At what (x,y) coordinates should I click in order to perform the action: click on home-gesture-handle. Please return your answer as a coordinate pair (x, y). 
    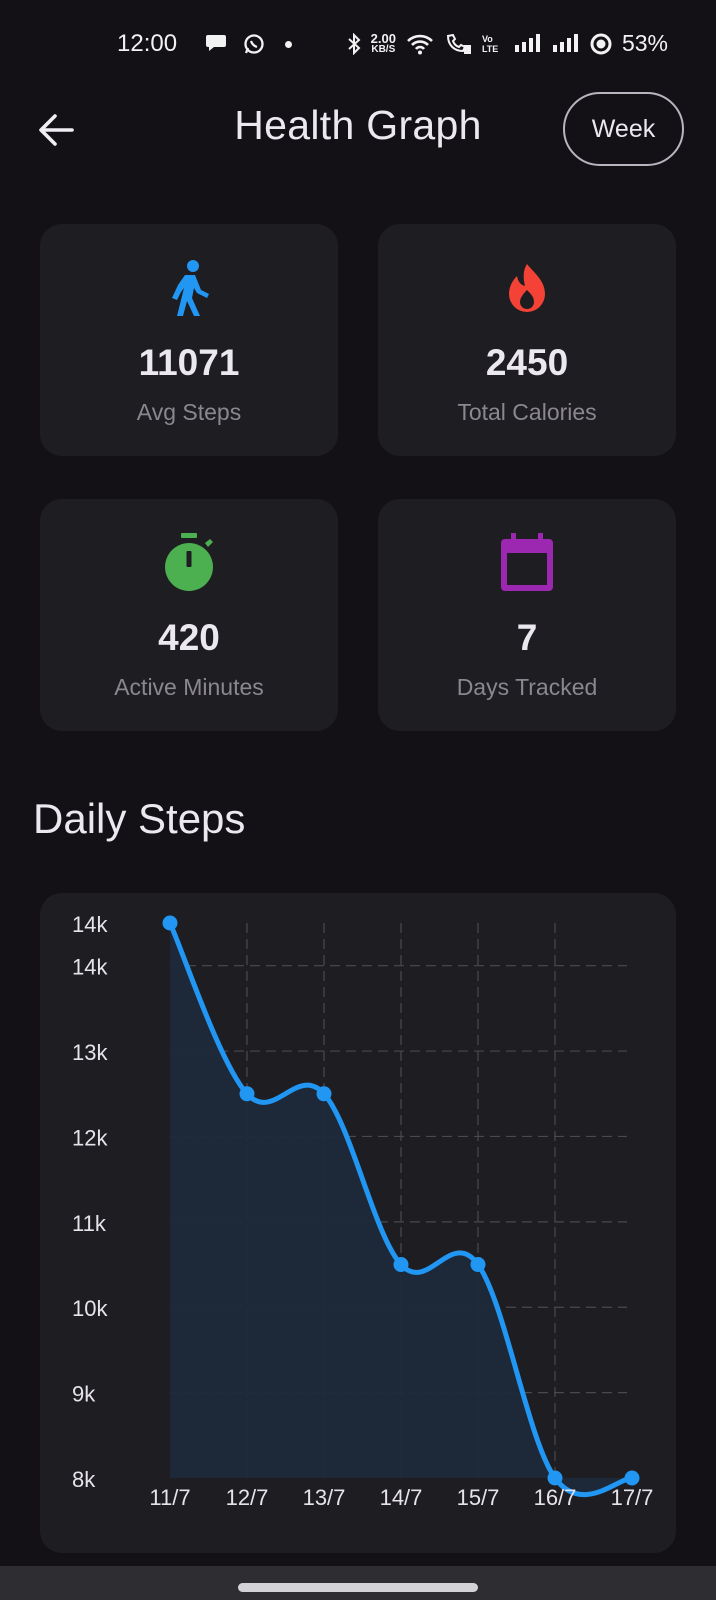
    Looking at the image, I should click on (358, 1587).